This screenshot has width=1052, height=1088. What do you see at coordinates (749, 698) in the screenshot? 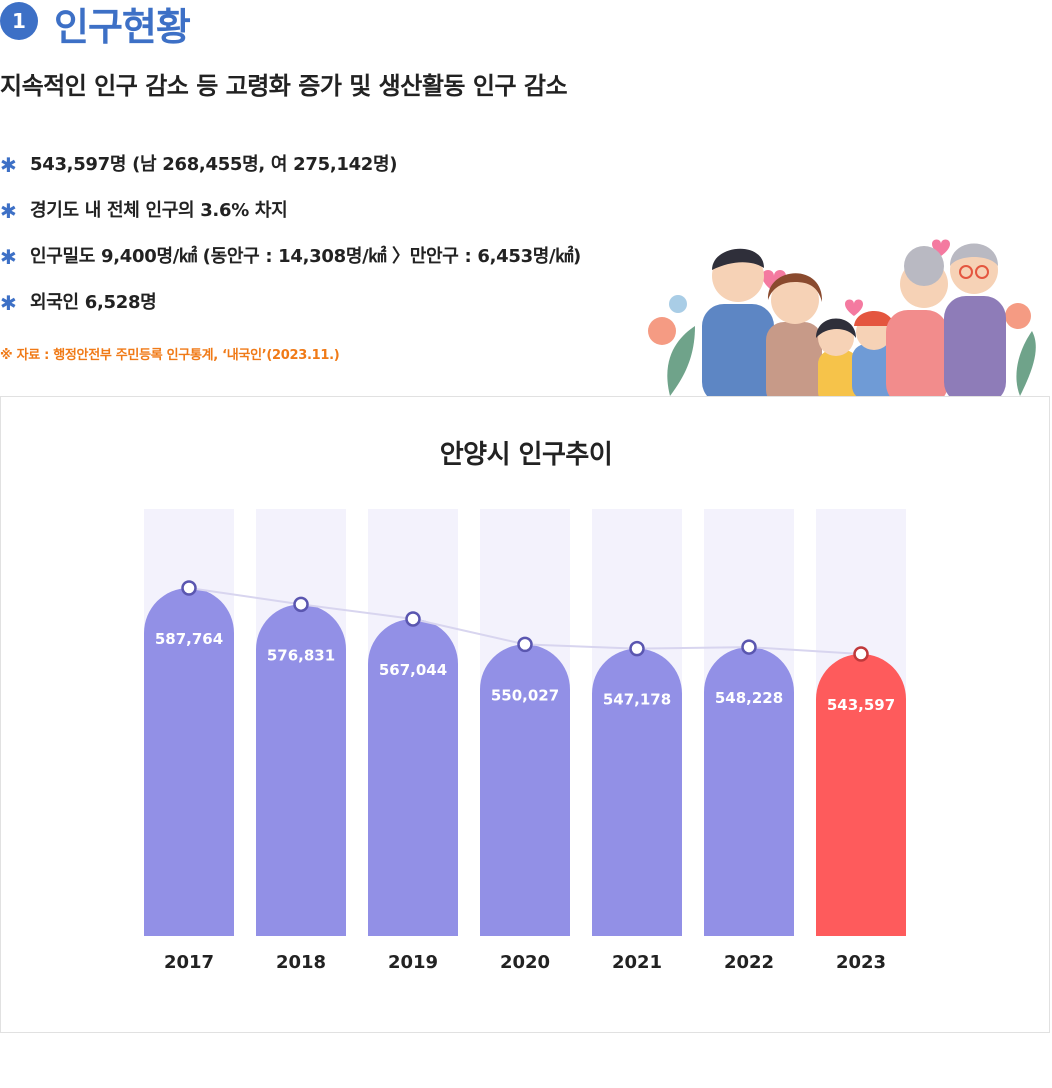
I see `data-label: 548,228` at bounding box center [749, 698].